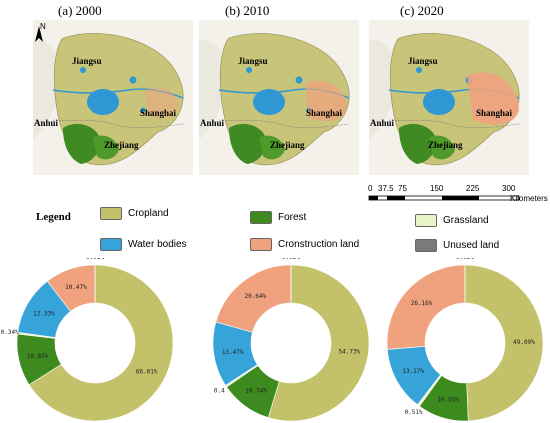  Describe the element at coordinates (53, 217) in the screenshot. I see `legend-title: Legend` at that location.